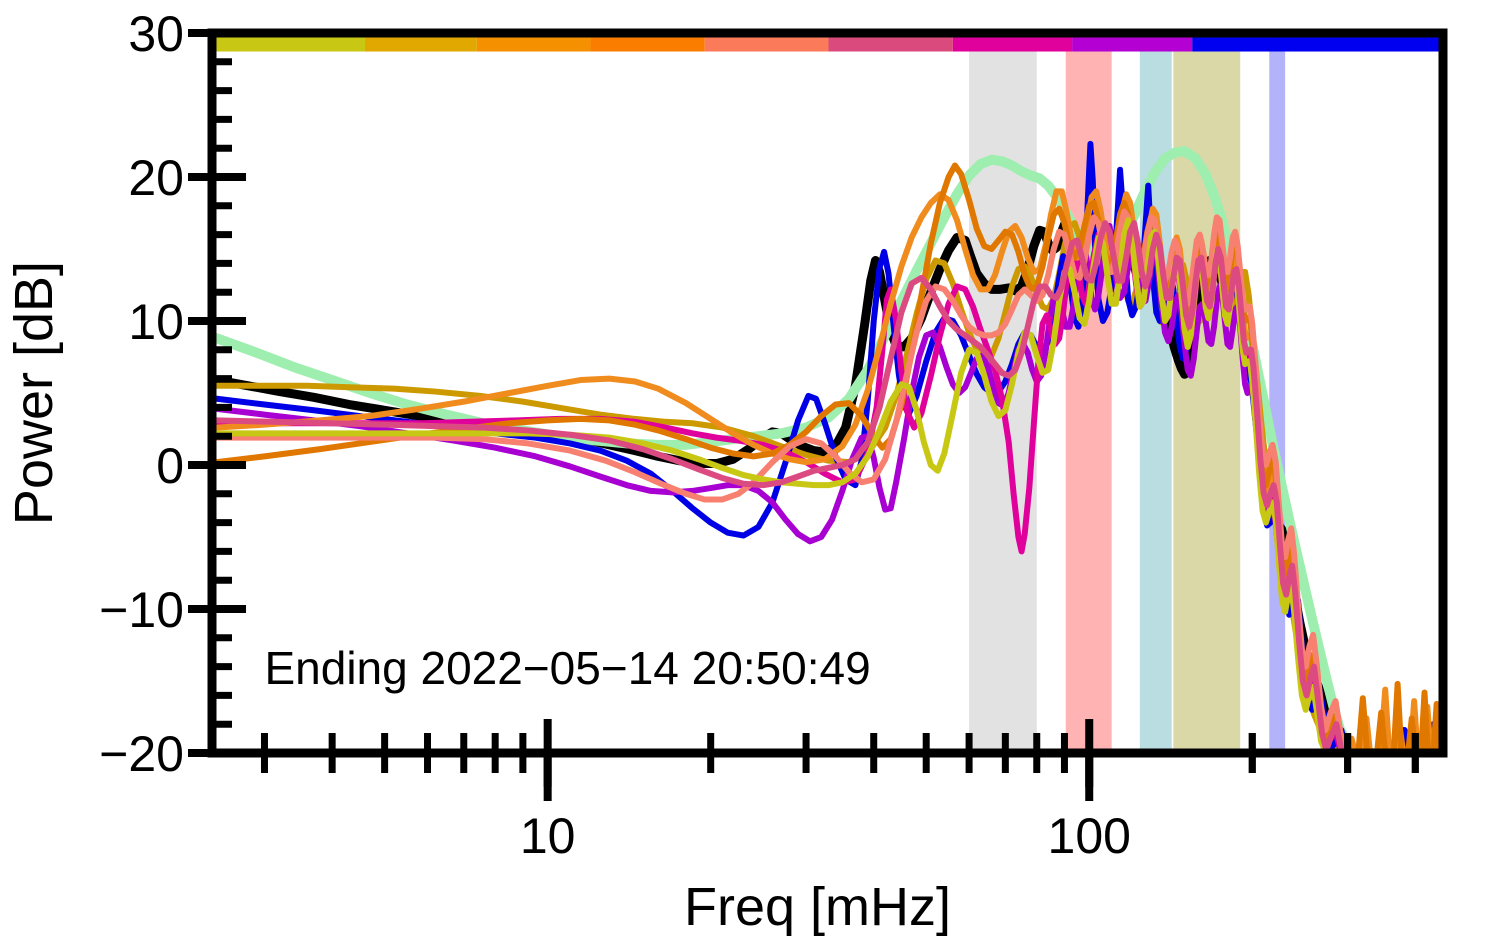  I want to click on y-tick-label: −20, so click(141, 754).